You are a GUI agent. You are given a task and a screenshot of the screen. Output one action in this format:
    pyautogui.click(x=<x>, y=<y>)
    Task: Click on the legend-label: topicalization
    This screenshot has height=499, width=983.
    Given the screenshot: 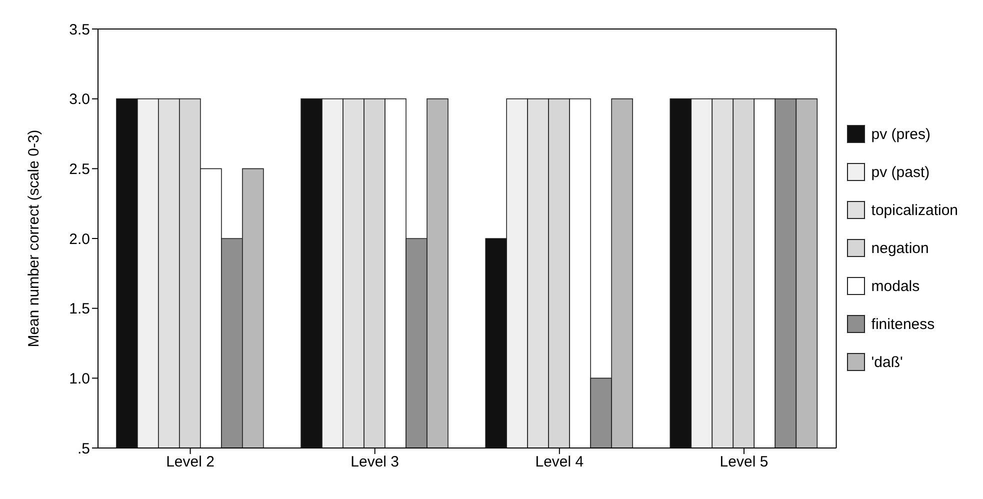 What is the action you would take?
    pyautogui.click(x=914, y=210)
    